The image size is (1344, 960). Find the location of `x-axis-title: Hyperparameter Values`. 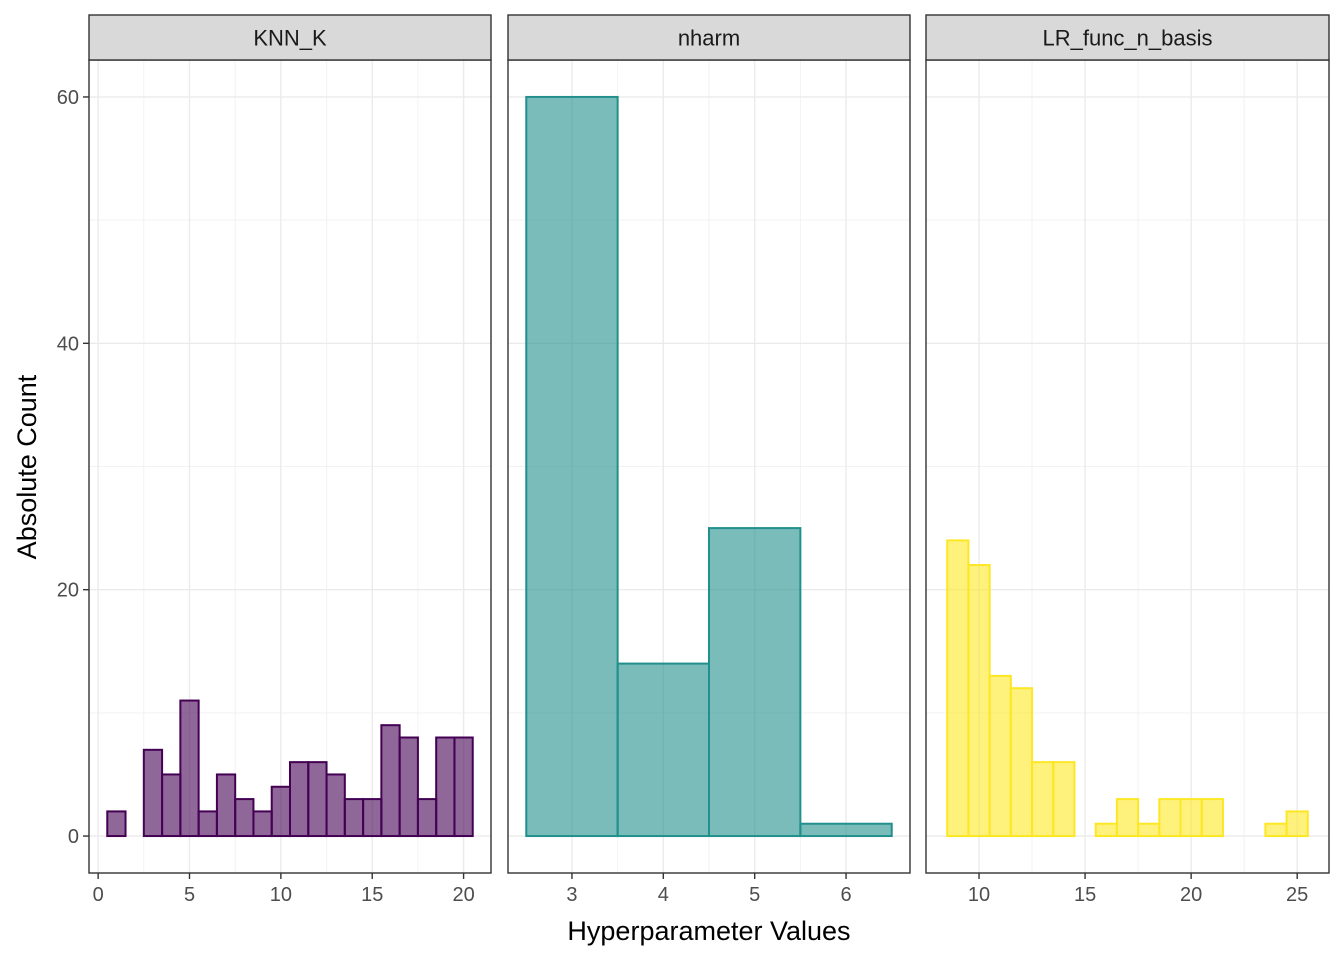

x-axis-title: Hyperparameter Values is located at coordinates (708, 931).